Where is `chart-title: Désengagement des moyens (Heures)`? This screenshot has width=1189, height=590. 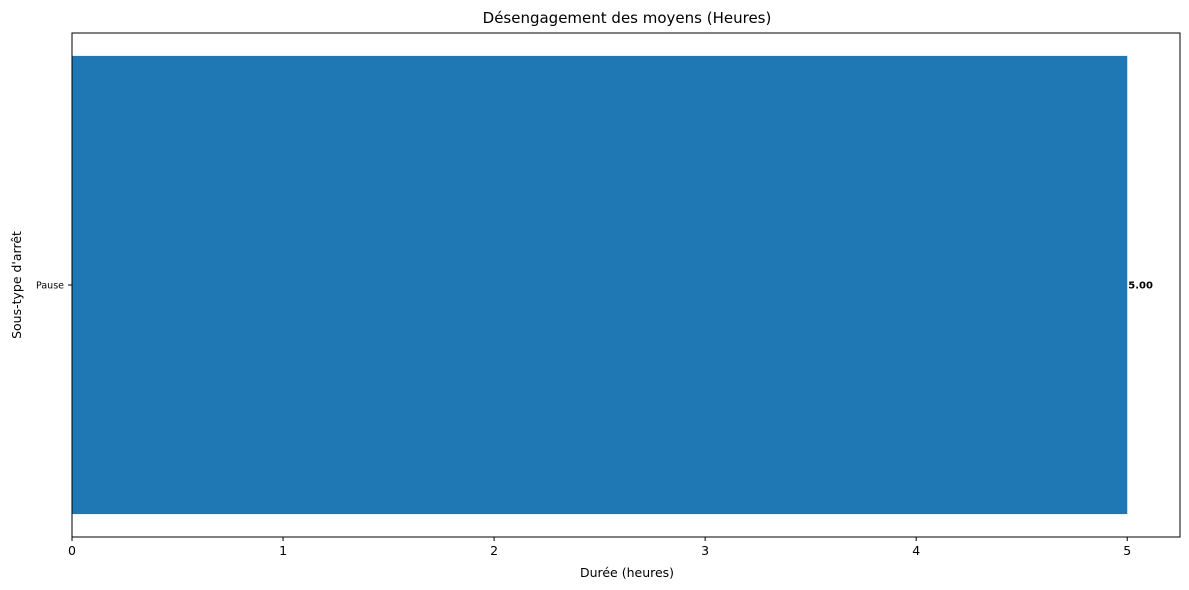 chart-title: Désengagement des moyens (Heures) is located at coordinates (627, 18).